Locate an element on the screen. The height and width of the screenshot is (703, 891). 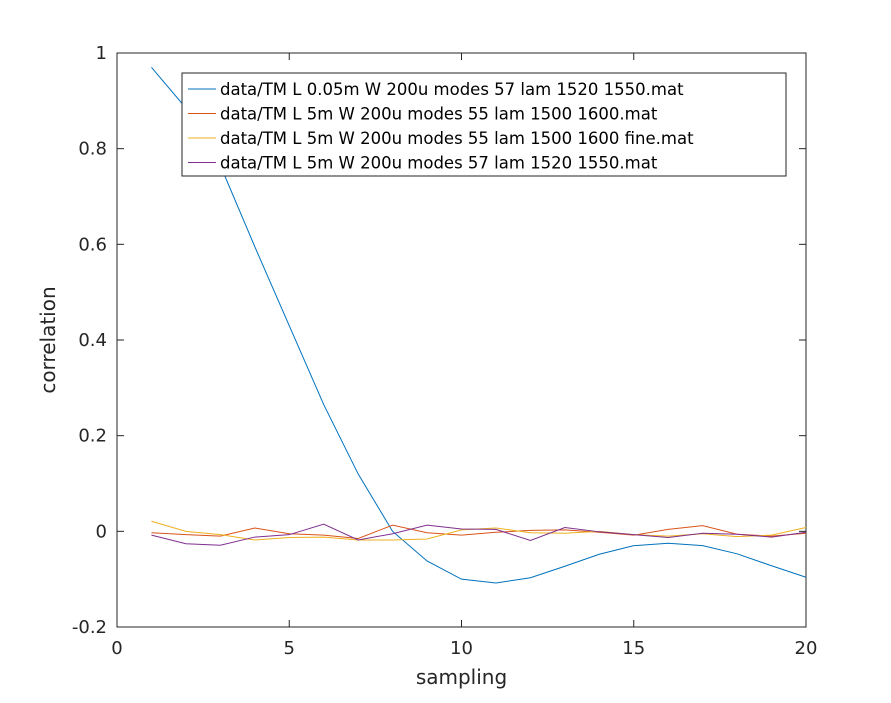
y-tick-label: -0.2 is located at coordinates (89, 627).